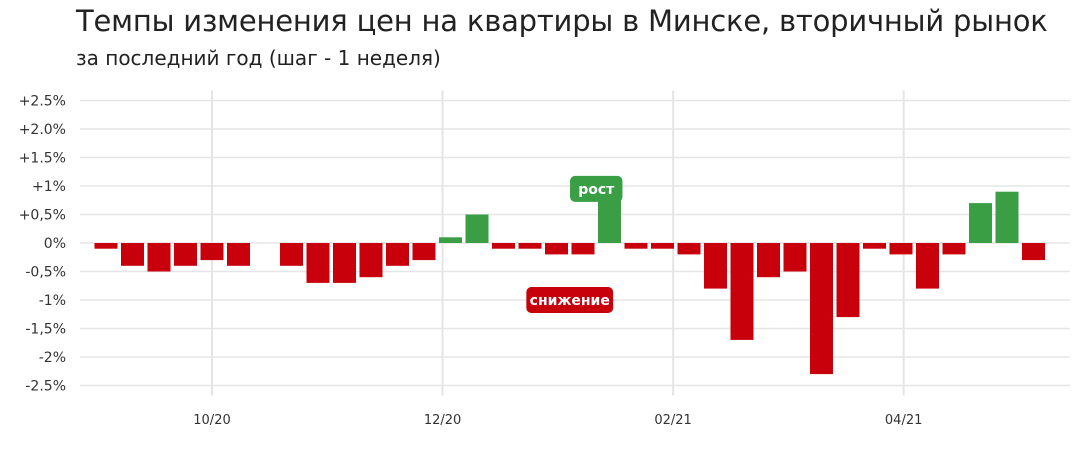  Describe the element at coordinates (903, 420) in the screenshot. I see `x-tick-label: 04/21` at that location.